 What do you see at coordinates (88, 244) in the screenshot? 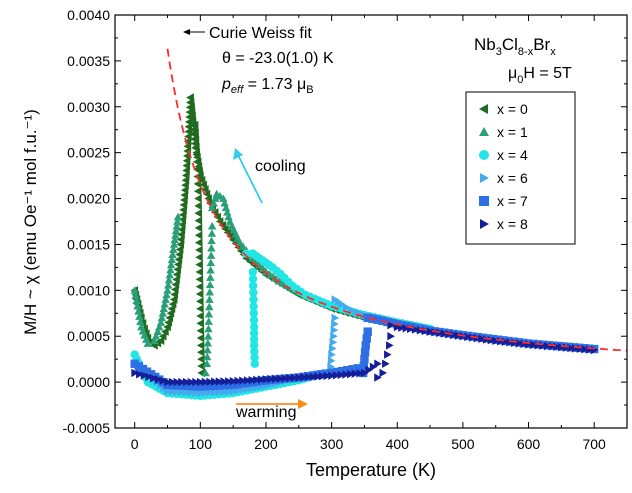
I see `y-tick-label: 0.0015` at bounding box center [88, 244].